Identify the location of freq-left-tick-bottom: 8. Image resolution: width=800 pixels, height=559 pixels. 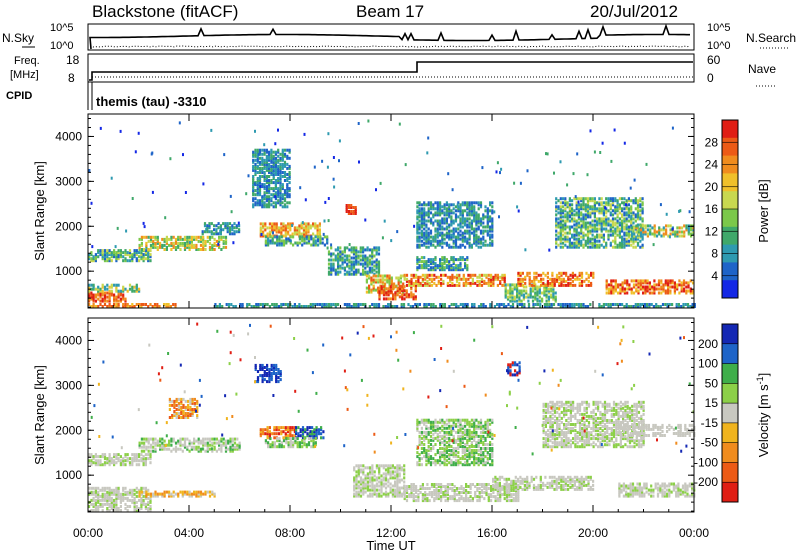
(71, 78).